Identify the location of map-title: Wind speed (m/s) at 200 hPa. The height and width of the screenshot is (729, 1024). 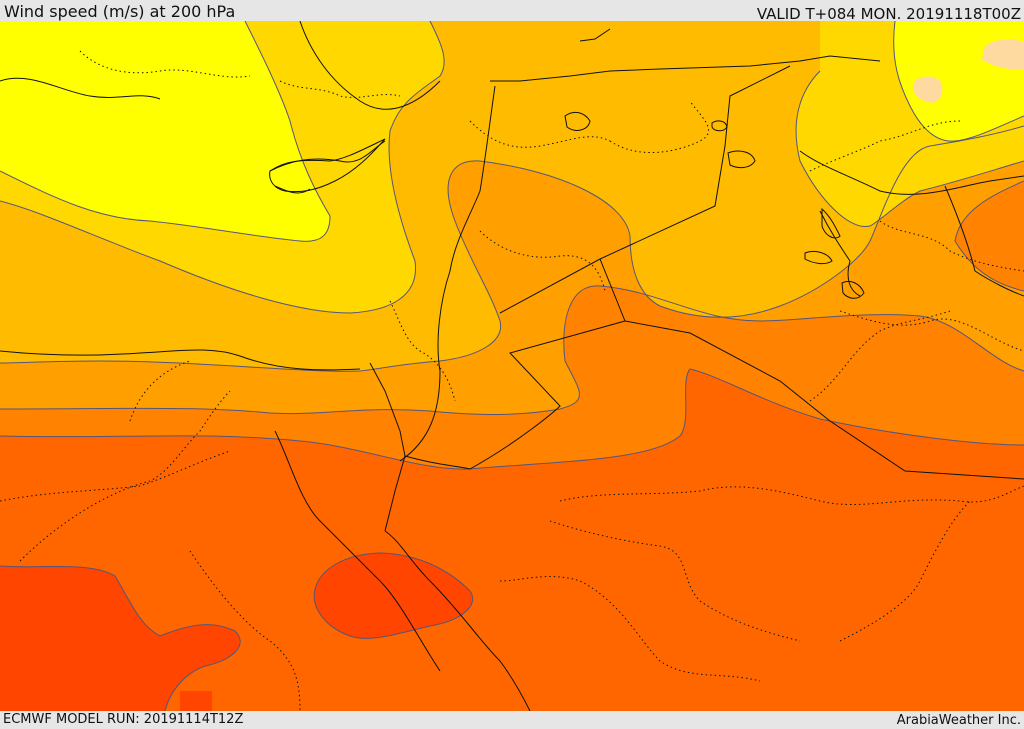
(120, 11).